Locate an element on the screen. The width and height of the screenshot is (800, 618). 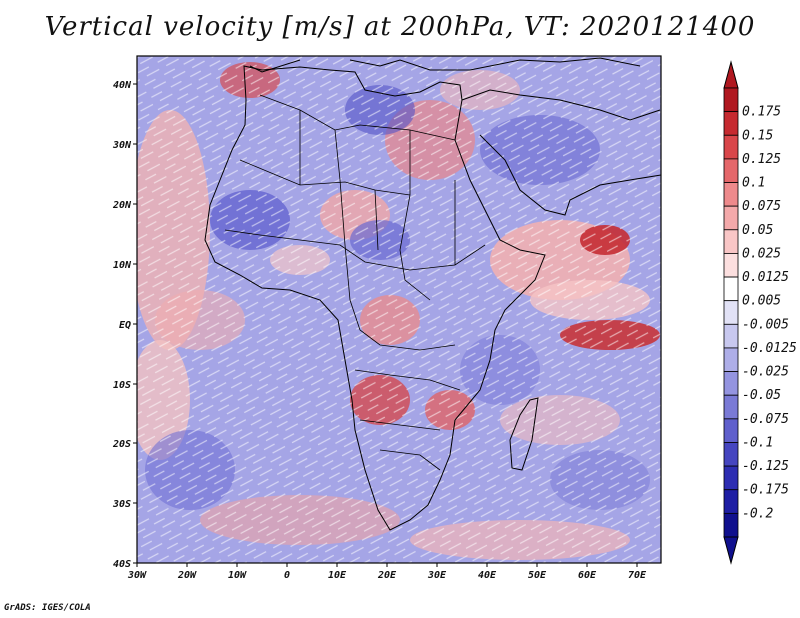
x-tick-label: 70E is located at coordinates (637, 575).